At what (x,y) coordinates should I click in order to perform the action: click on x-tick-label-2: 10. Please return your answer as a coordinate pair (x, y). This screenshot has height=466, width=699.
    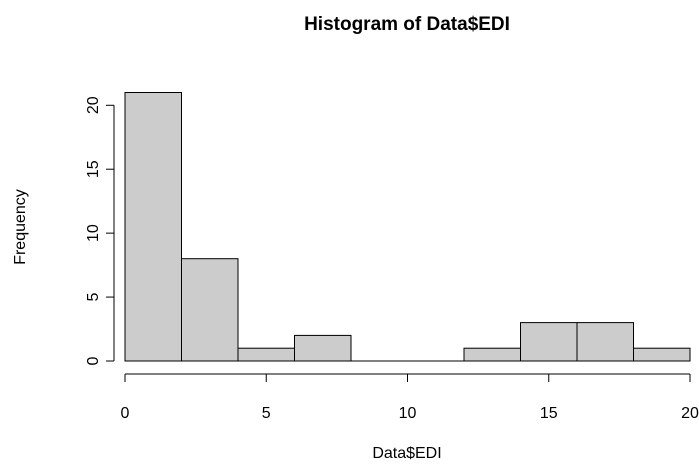
    Looking at the image, I should click on (408, 413).